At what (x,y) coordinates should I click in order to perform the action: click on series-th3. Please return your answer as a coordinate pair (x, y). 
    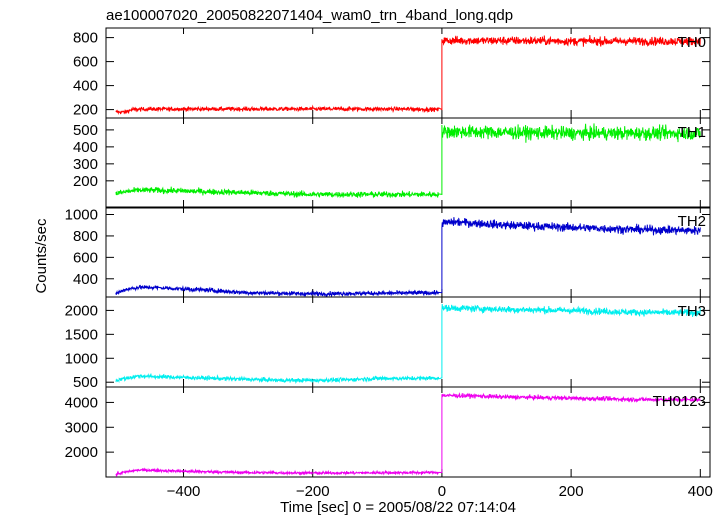
    Looking at the image, I should click on (408, 343).